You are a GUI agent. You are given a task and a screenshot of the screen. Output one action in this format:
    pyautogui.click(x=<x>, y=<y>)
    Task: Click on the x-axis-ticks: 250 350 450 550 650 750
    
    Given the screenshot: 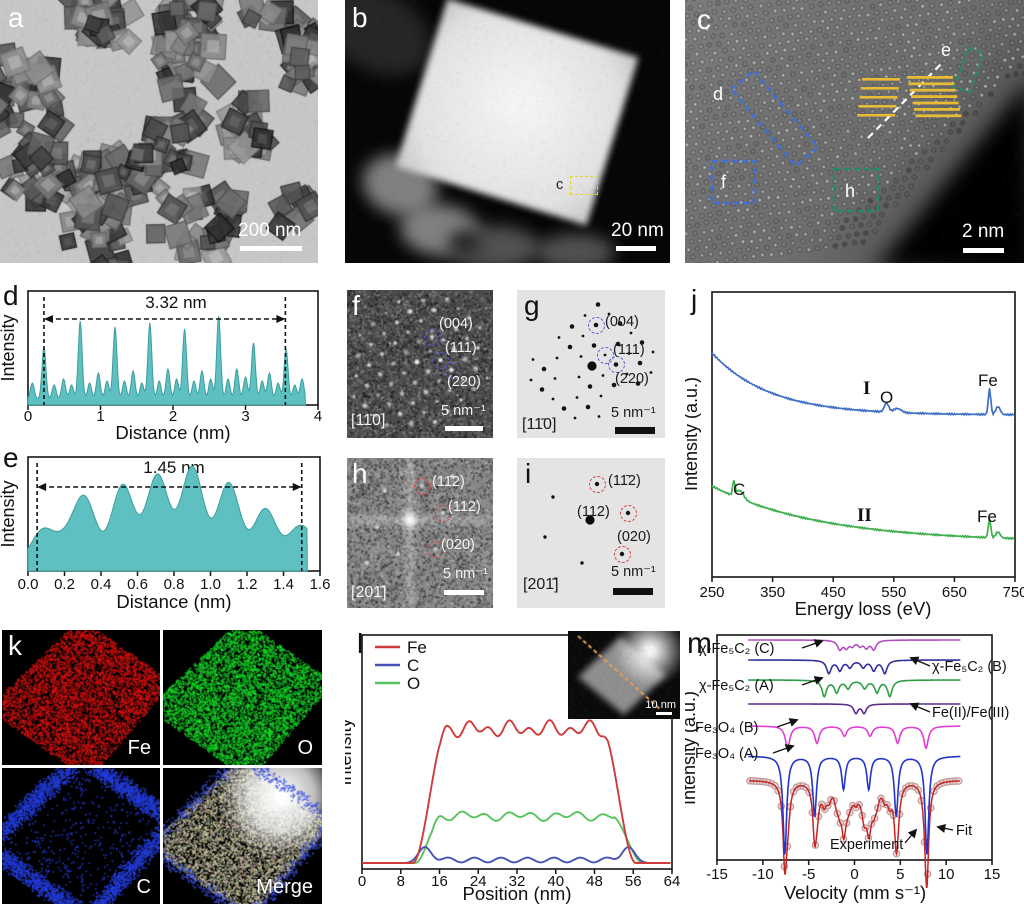 What is the action you would take?
    pyautogui.click(x=861, y=589)
    